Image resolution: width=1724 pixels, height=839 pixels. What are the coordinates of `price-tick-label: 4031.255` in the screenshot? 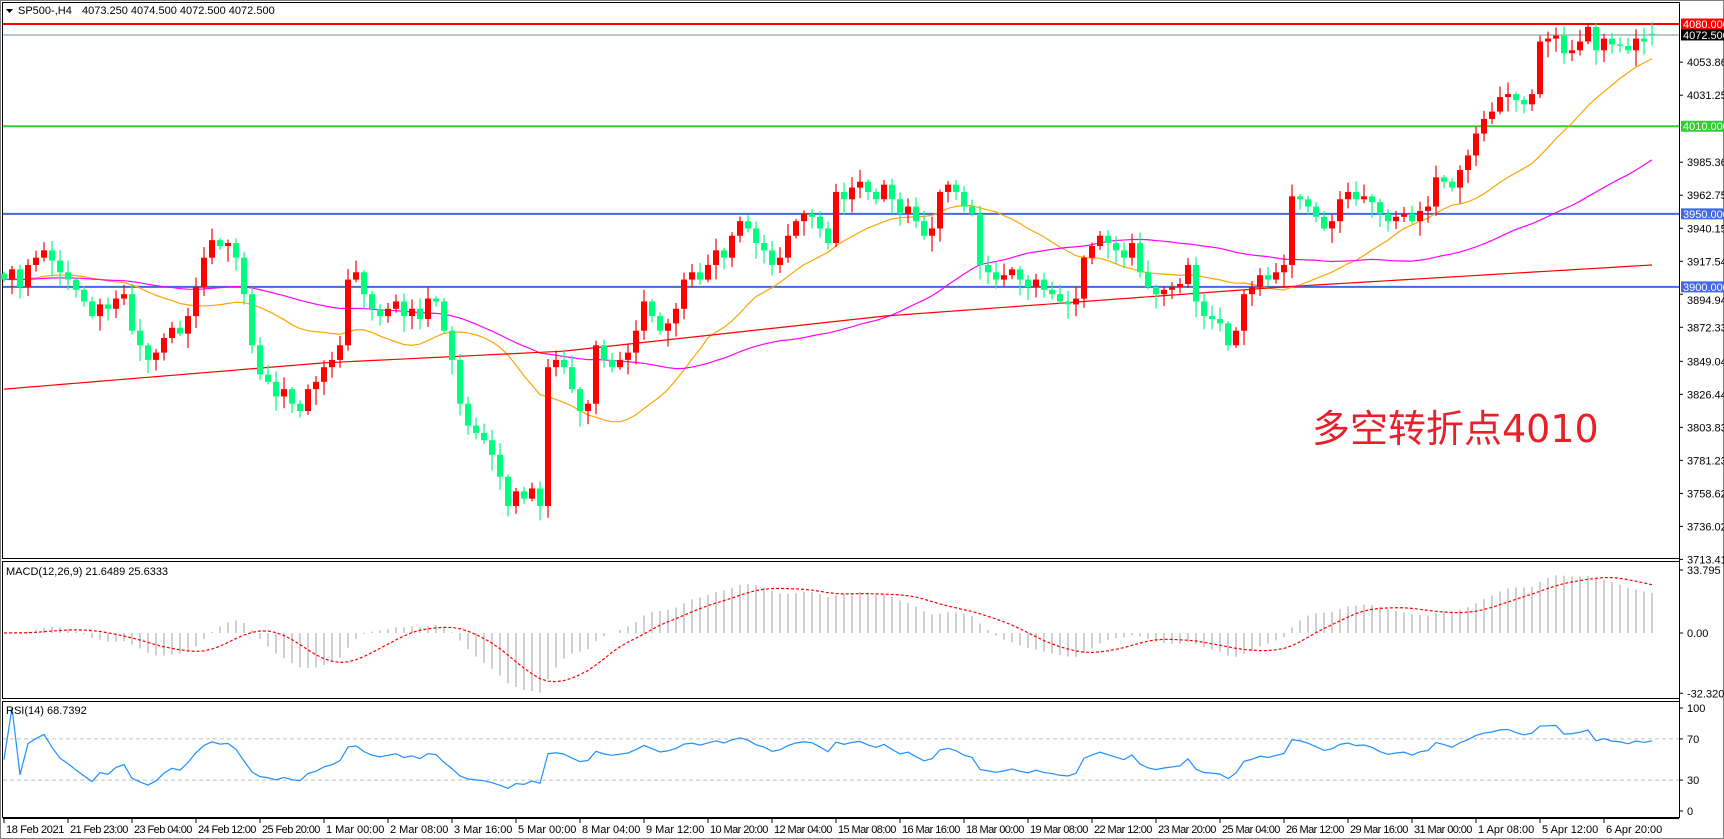 It's located at (1705, 96).